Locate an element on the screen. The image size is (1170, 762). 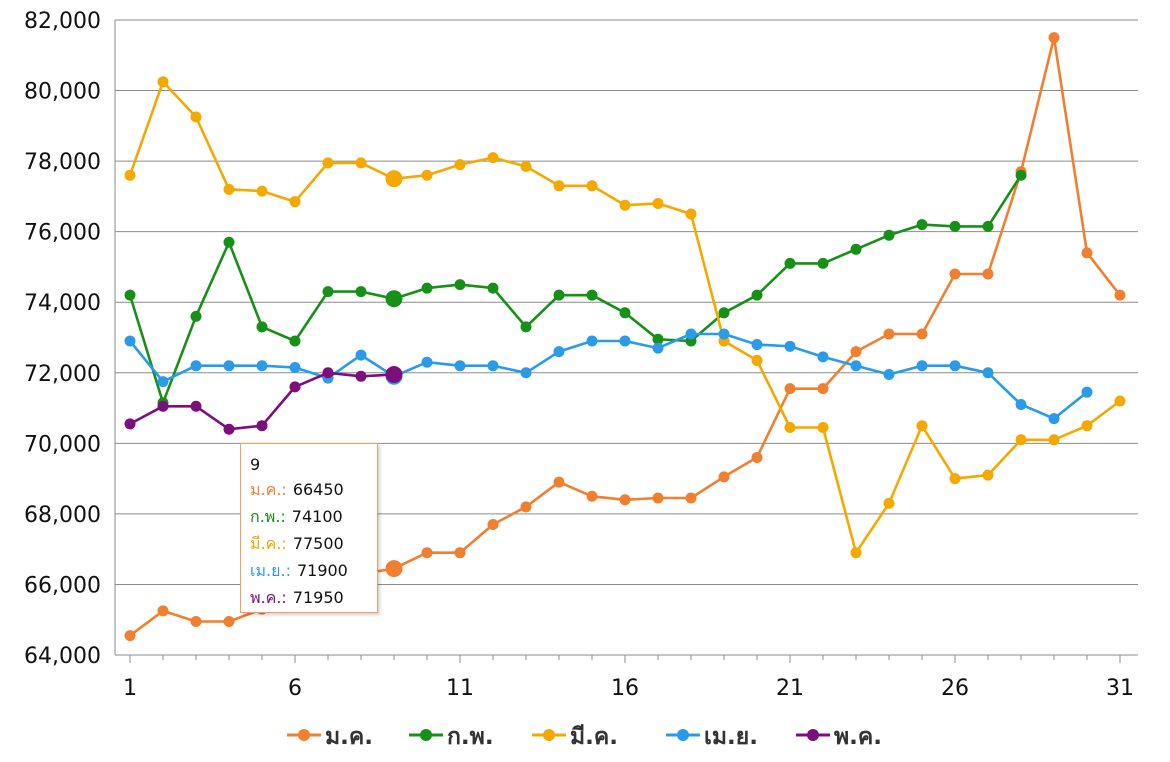
legend-item: มี.ค. is located at coordinates (575, 737).